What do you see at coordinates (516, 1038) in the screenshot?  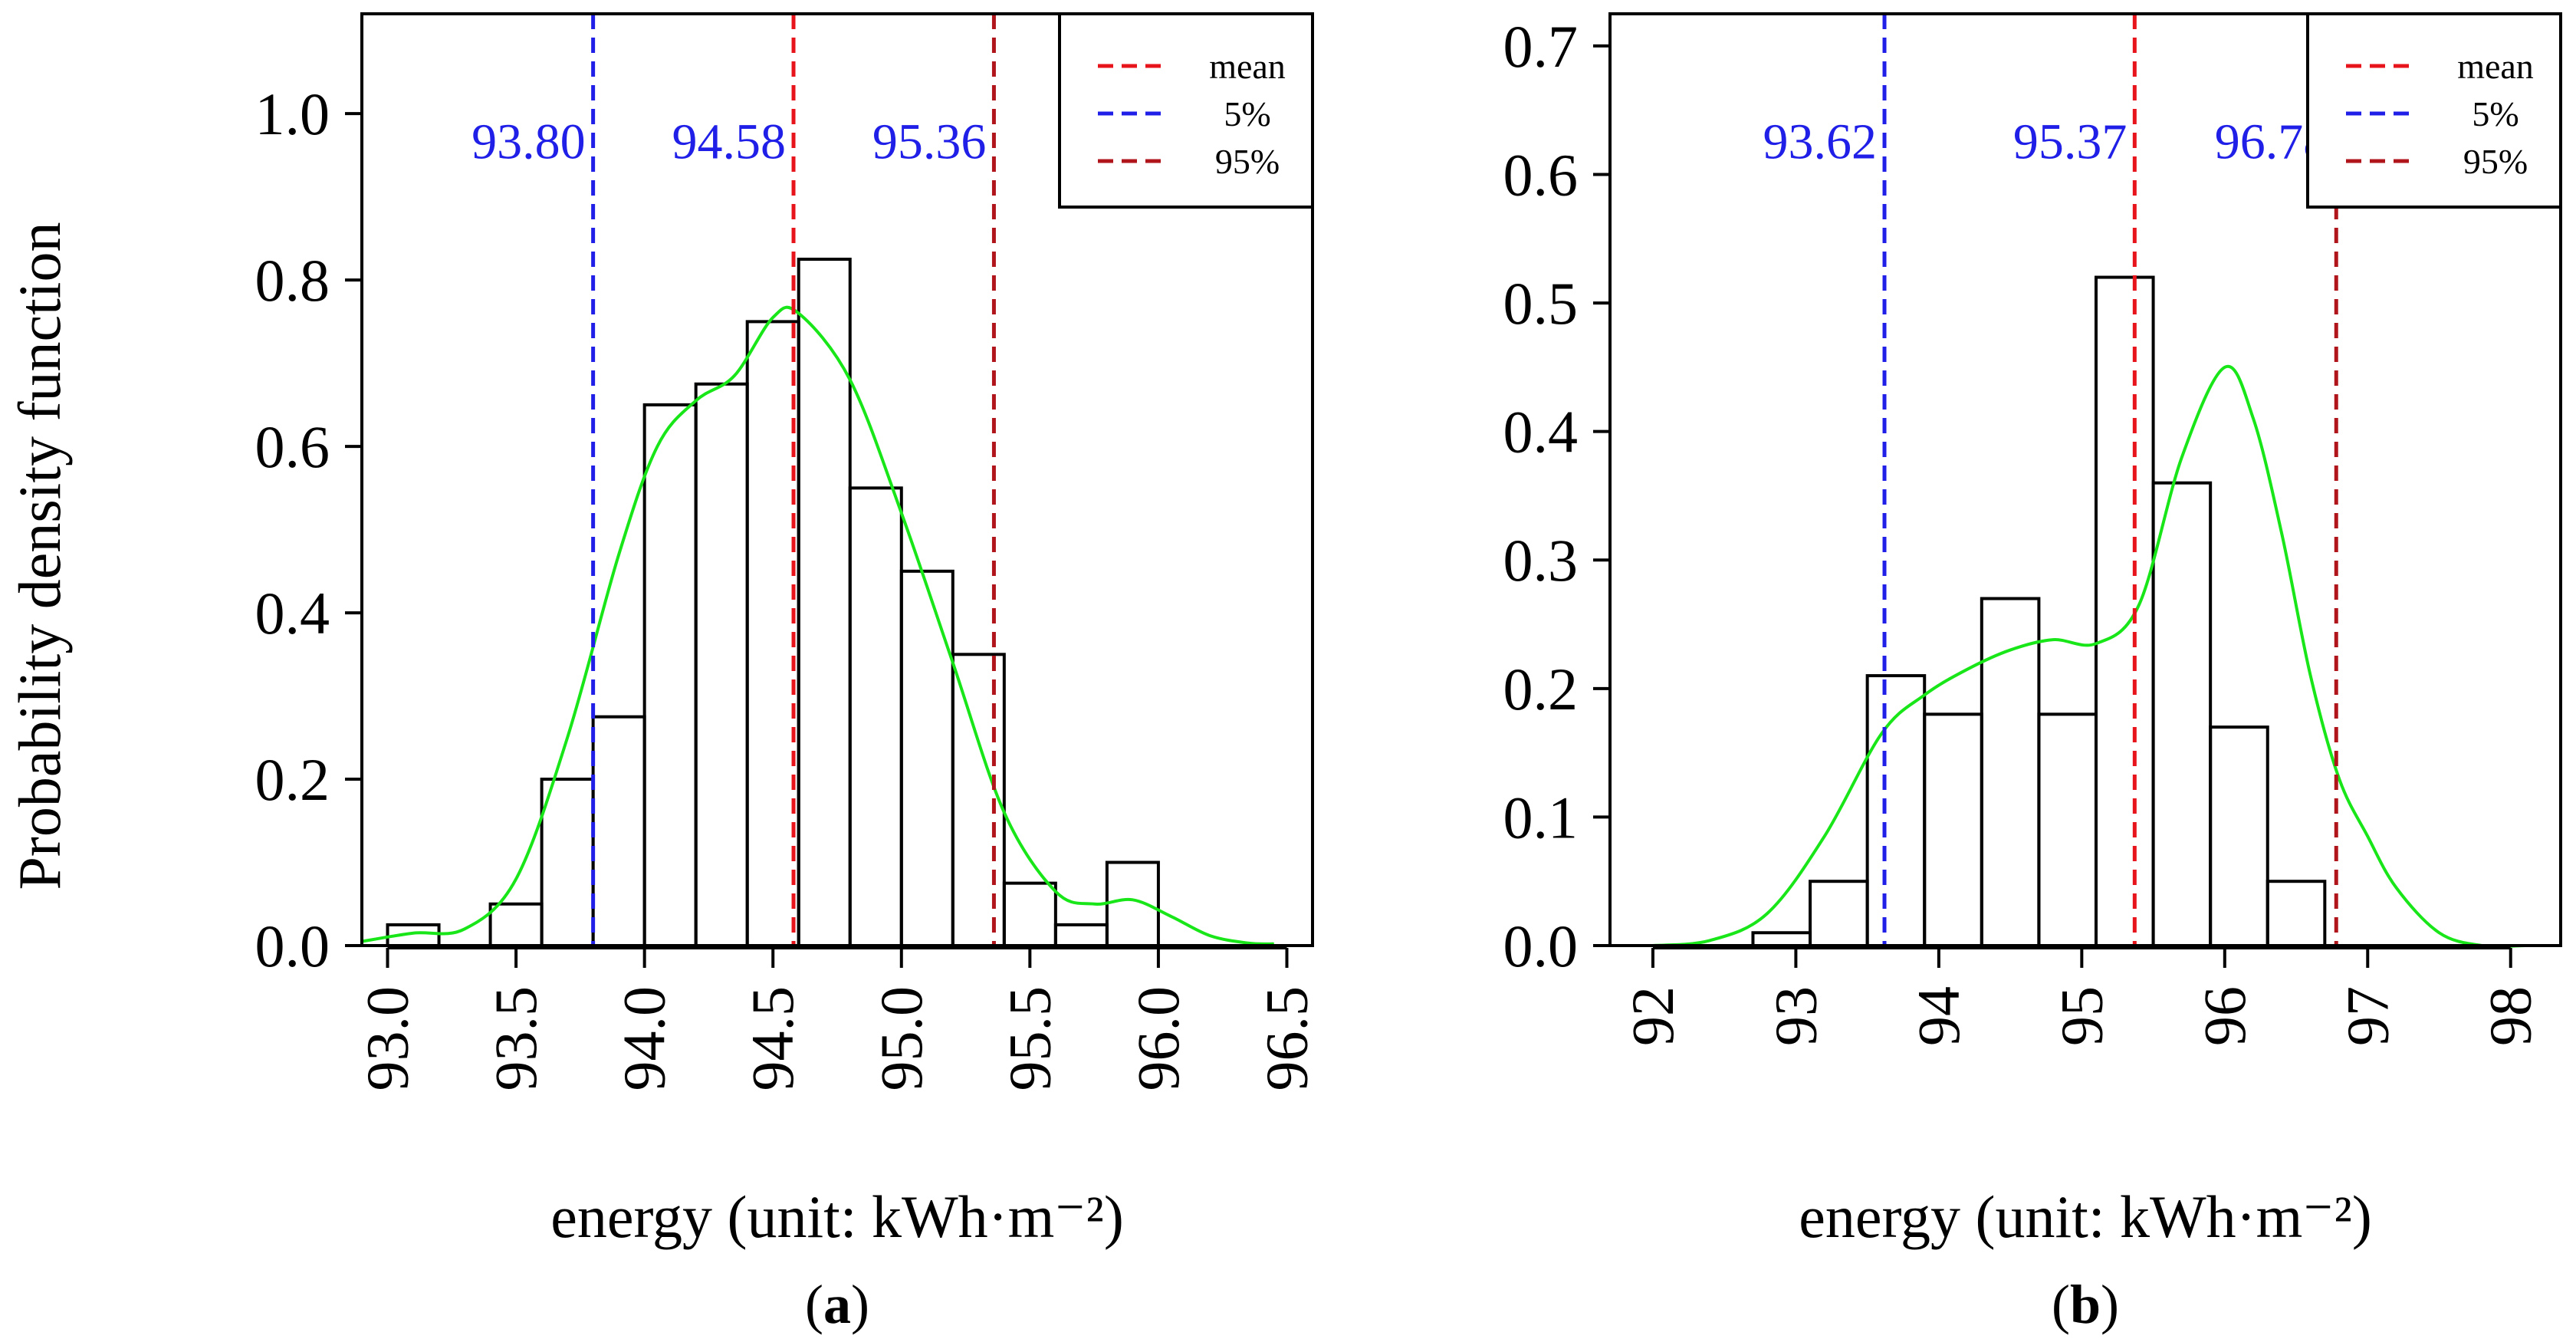 I see `x-tick-label: 93.5` at bounding box center [516, 1038].